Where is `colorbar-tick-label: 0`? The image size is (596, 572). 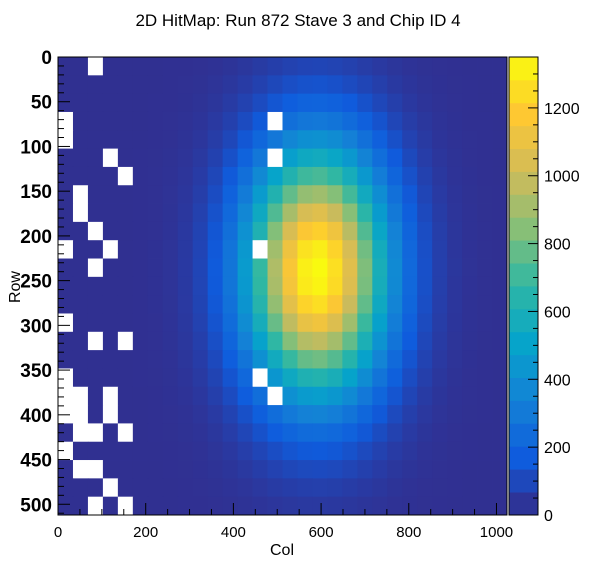
colorbar-tick-label: 0 is located at coordinates (548, 516).